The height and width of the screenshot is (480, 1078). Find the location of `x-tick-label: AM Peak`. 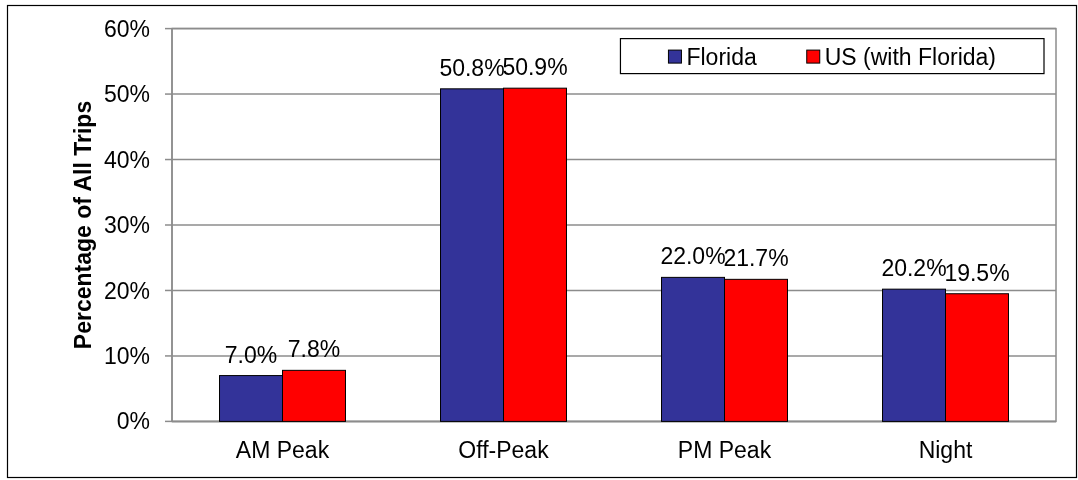

x-tick-label: AM Peak is located at coordinates (282, 450).